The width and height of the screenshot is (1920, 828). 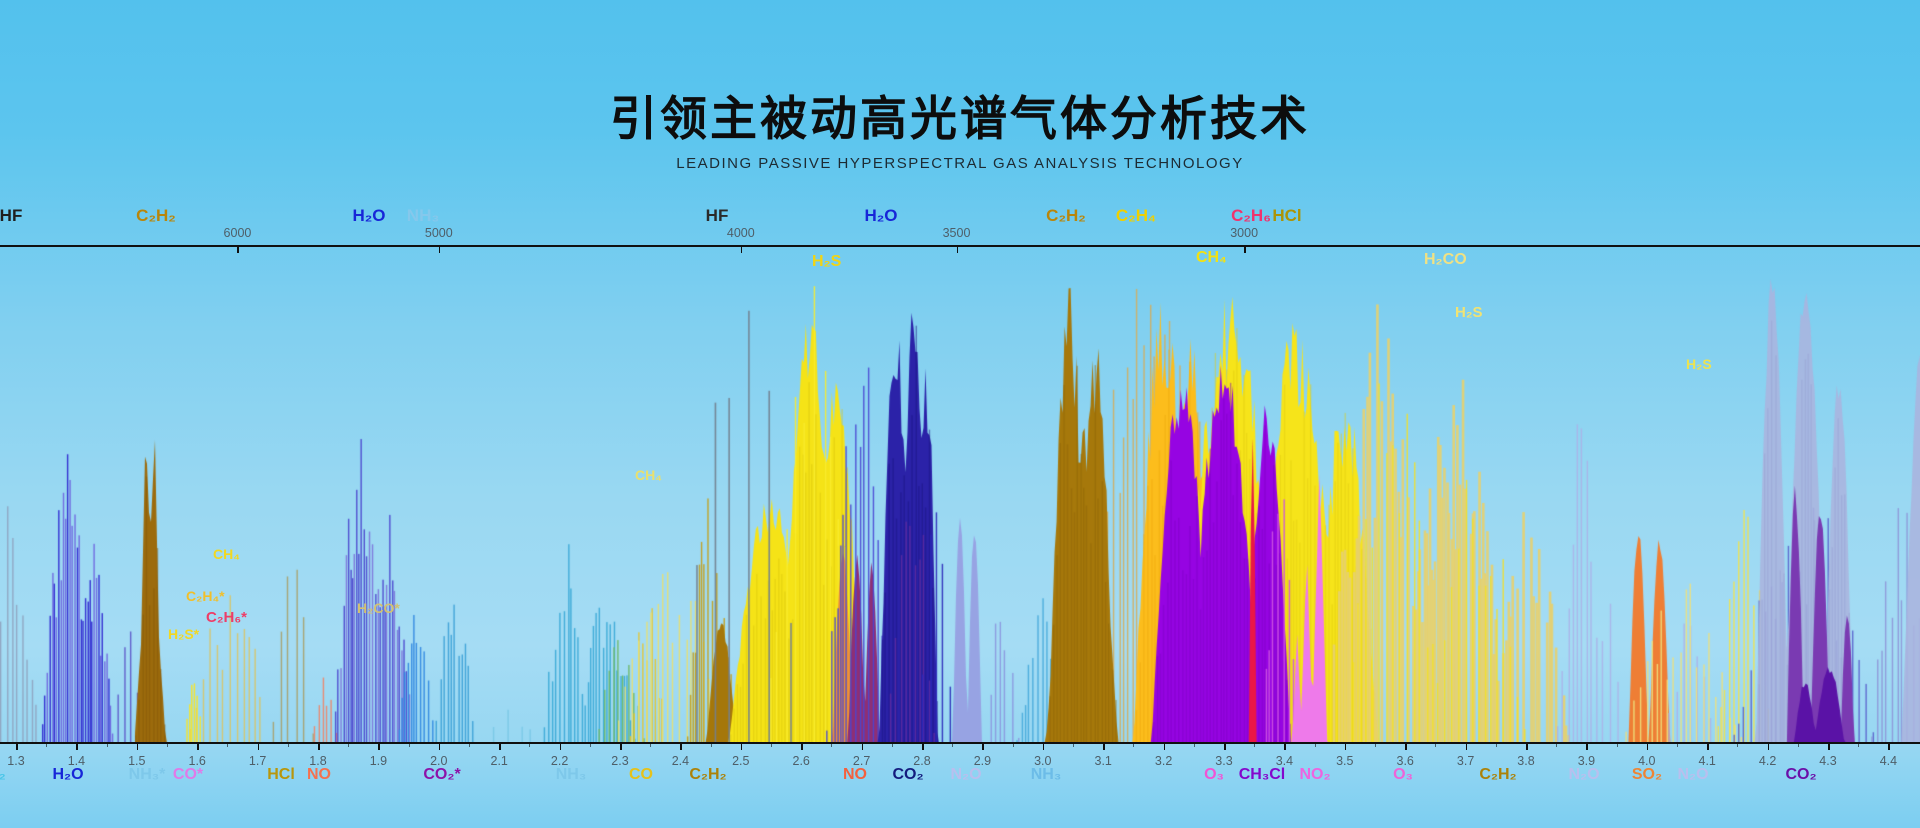 I want to click on bottom-axis-tick-label: 2.1, so click(x=499, y=761).